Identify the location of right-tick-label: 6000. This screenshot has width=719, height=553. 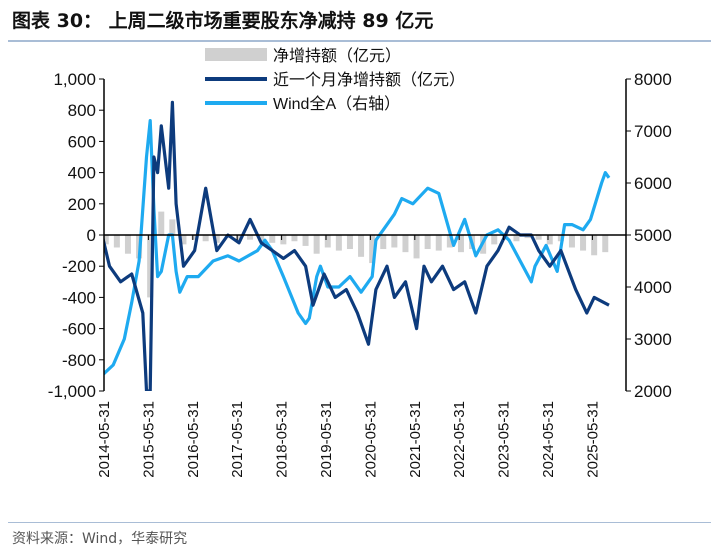
(653, 183).